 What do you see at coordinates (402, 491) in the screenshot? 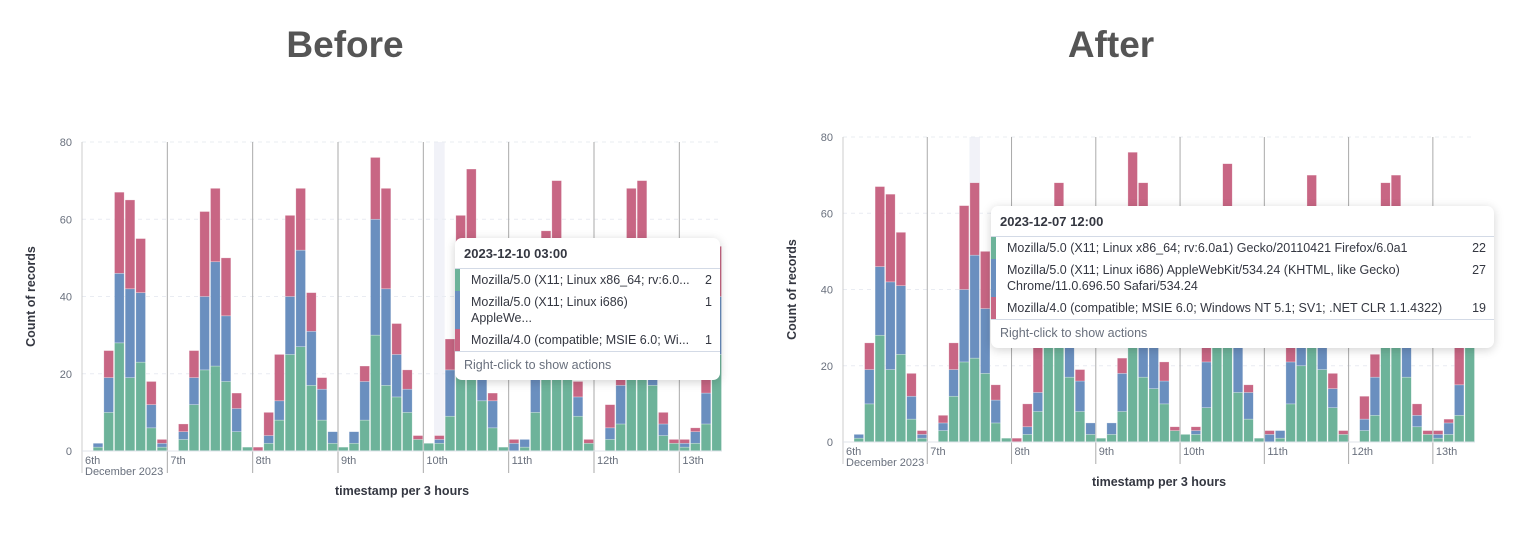
I see `x-axis-title: timestamp per 3 hours` at bounding box center [402, 491].